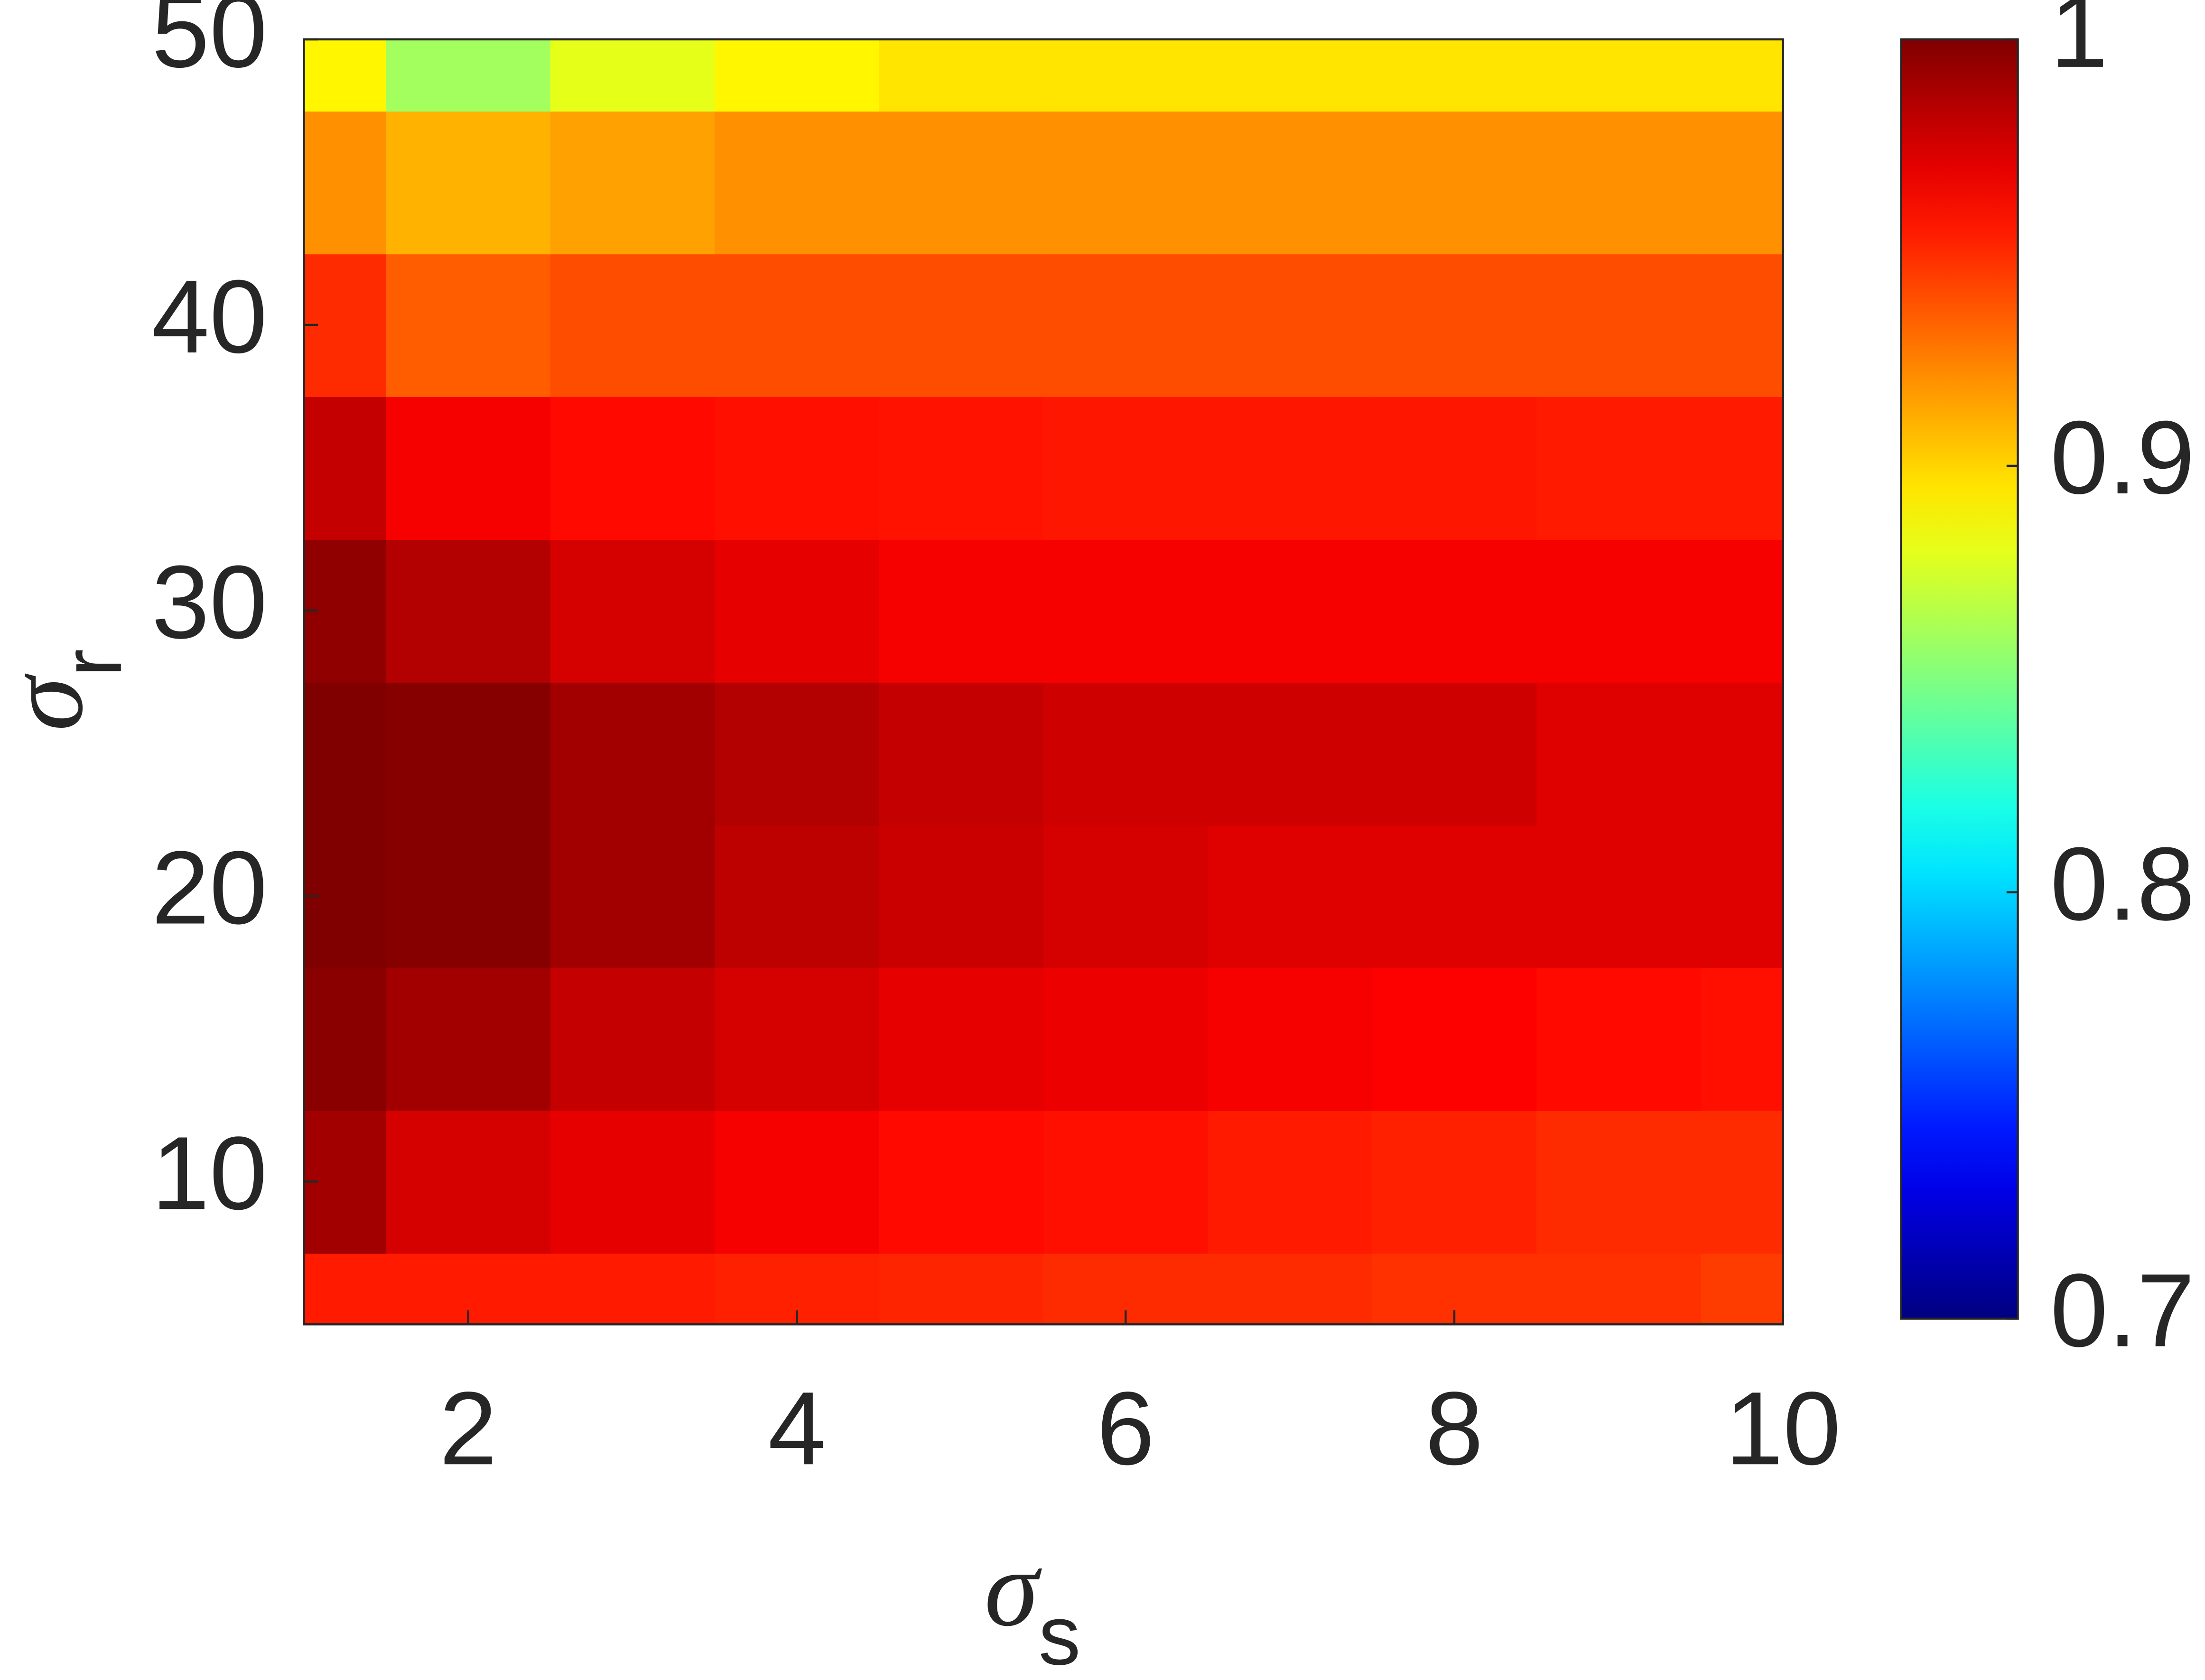 Image resolution: width=2205 pixels, height=1680 pixels. I want to click on x-tick-label: 10, so click(1783, 1428).